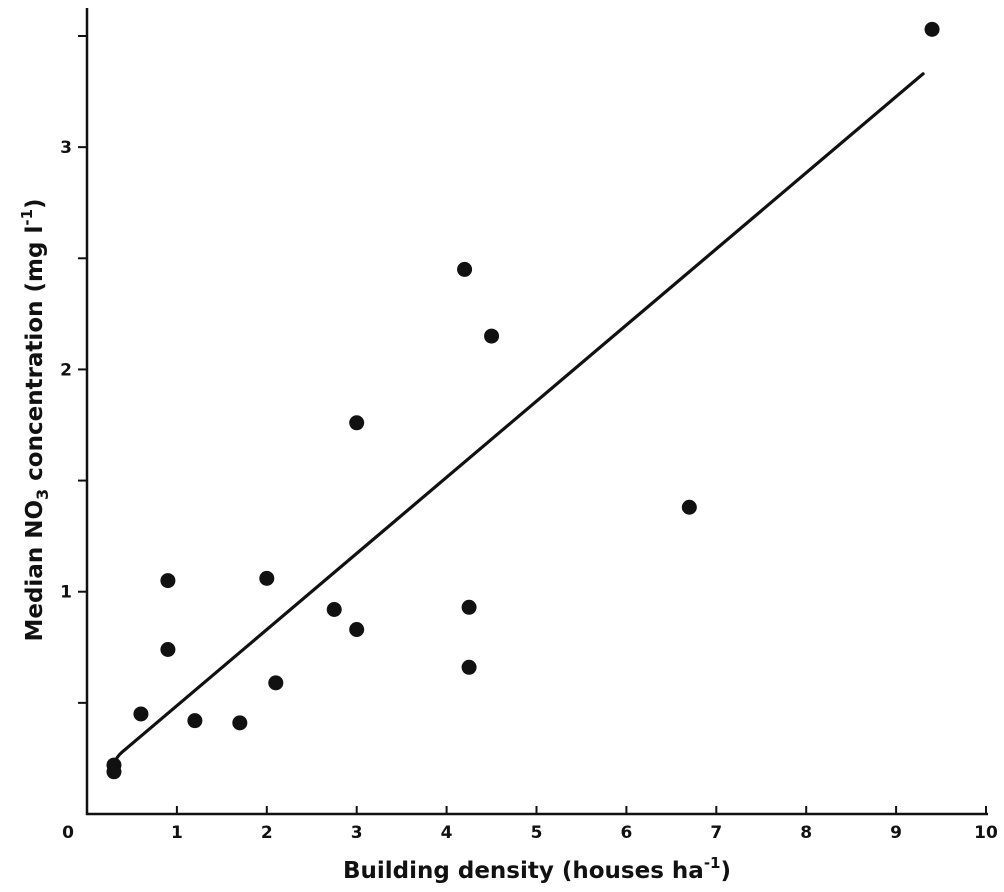 This screenshot has height=892, width=1004. What do you see at coordinates (537, 869) in the screenshot?
I see `x-axis-title: Building density (houses ha-1)` at bounding box center [537, 869].